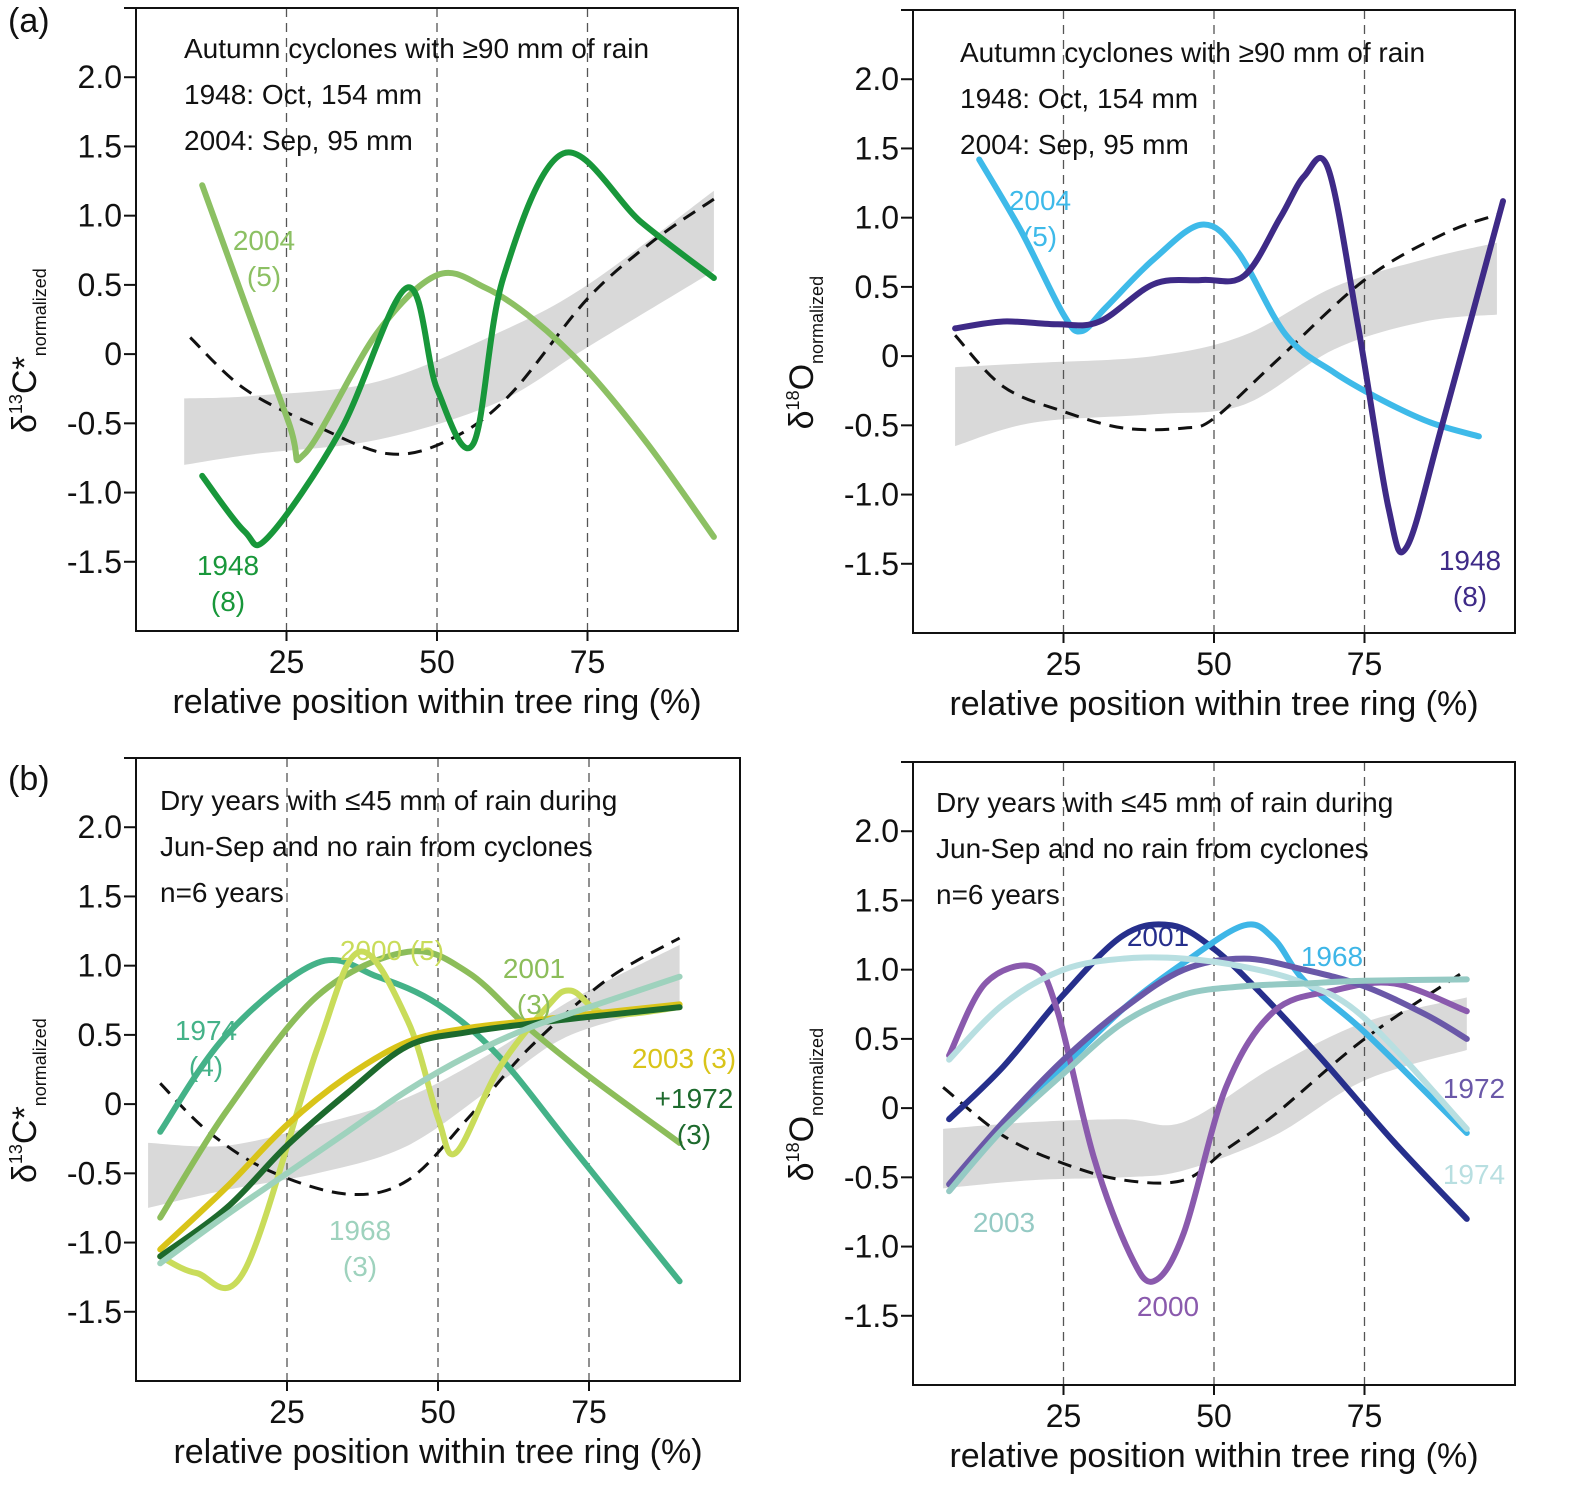  I want to click on y-axis-label: δ13C*normalized, so click(28, 350).